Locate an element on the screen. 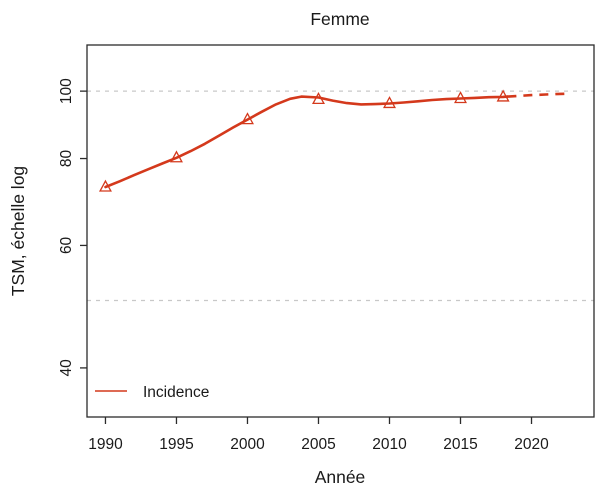 Image resolution: width=615 pixels, height=492 pixels. data-point-marker-2015 is located at coordinates (460, 97).